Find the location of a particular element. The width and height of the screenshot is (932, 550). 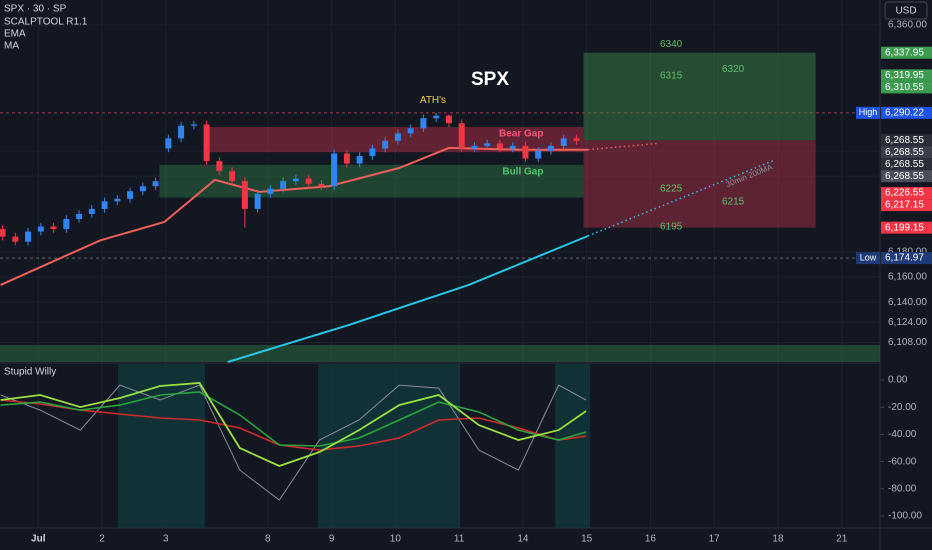

price-label: 6,174.97 is located at coordinates (904, 258).